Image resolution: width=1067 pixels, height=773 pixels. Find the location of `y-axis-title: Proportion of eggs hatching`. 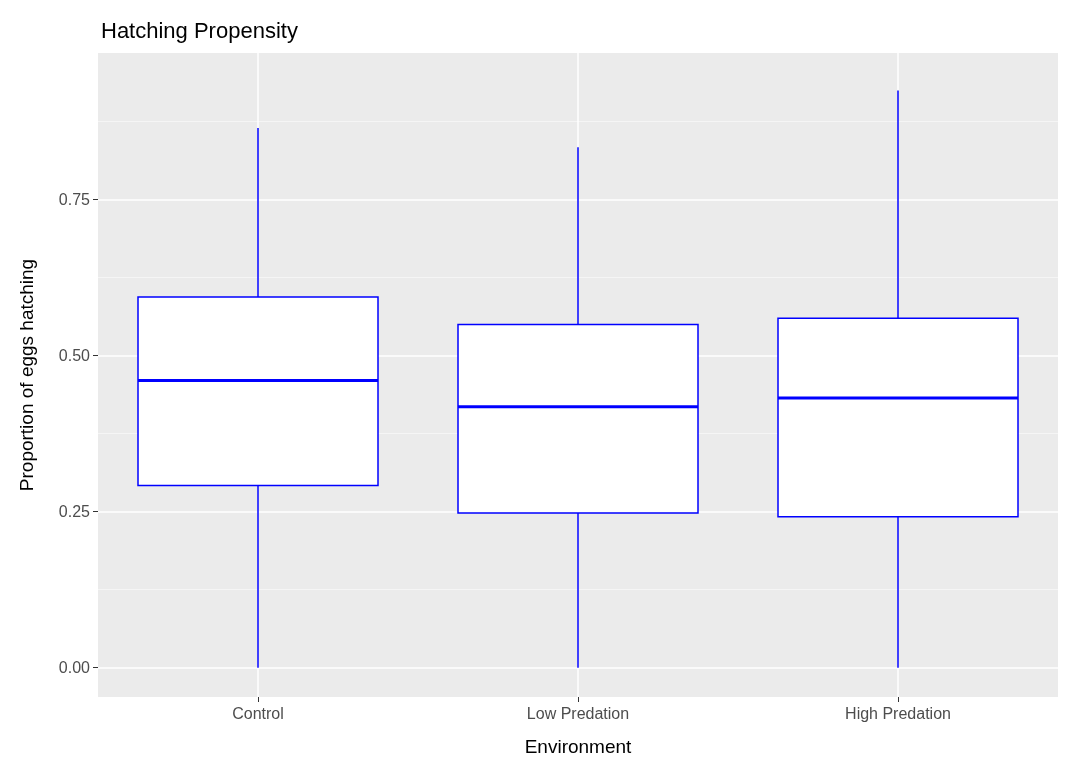

y-axis-title: Proportion of eggs hatching is located at coordinates (26, 375).